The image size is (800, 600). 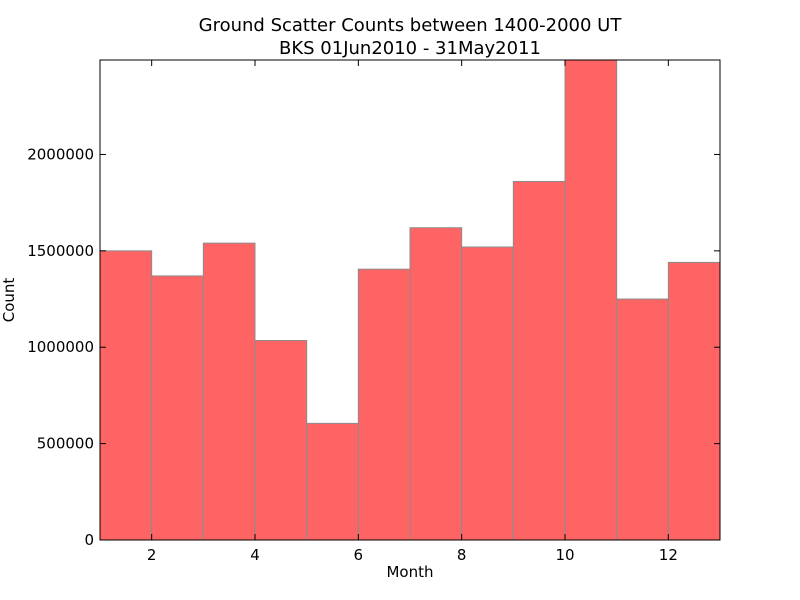 I want to click on y-tick-label: 2000000, so click(x=60, y=154).